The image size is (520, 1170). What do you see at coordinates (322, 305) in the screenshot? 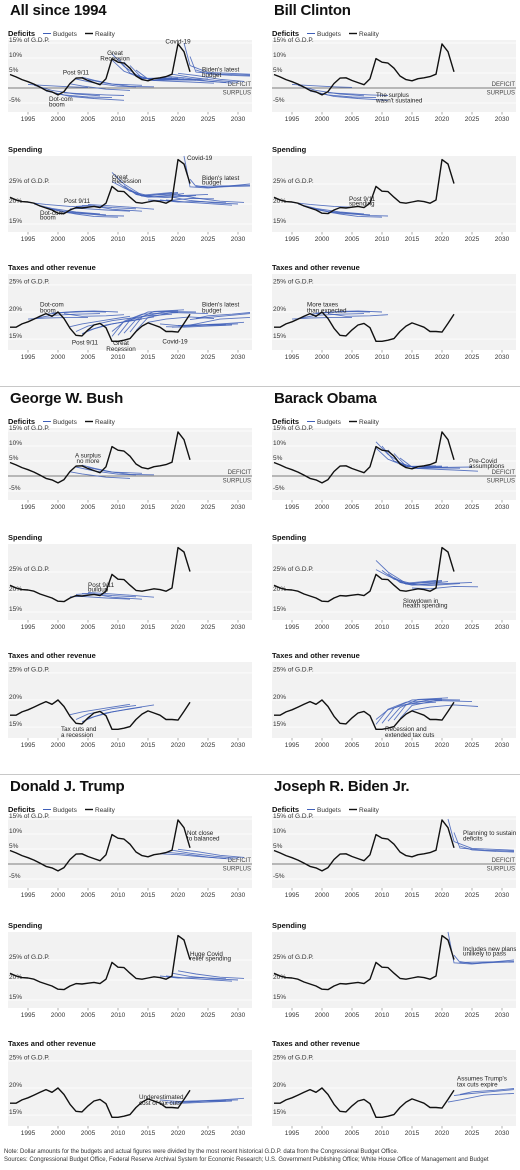
I see `annotation: More taxes` at bounding box center [322, 305].